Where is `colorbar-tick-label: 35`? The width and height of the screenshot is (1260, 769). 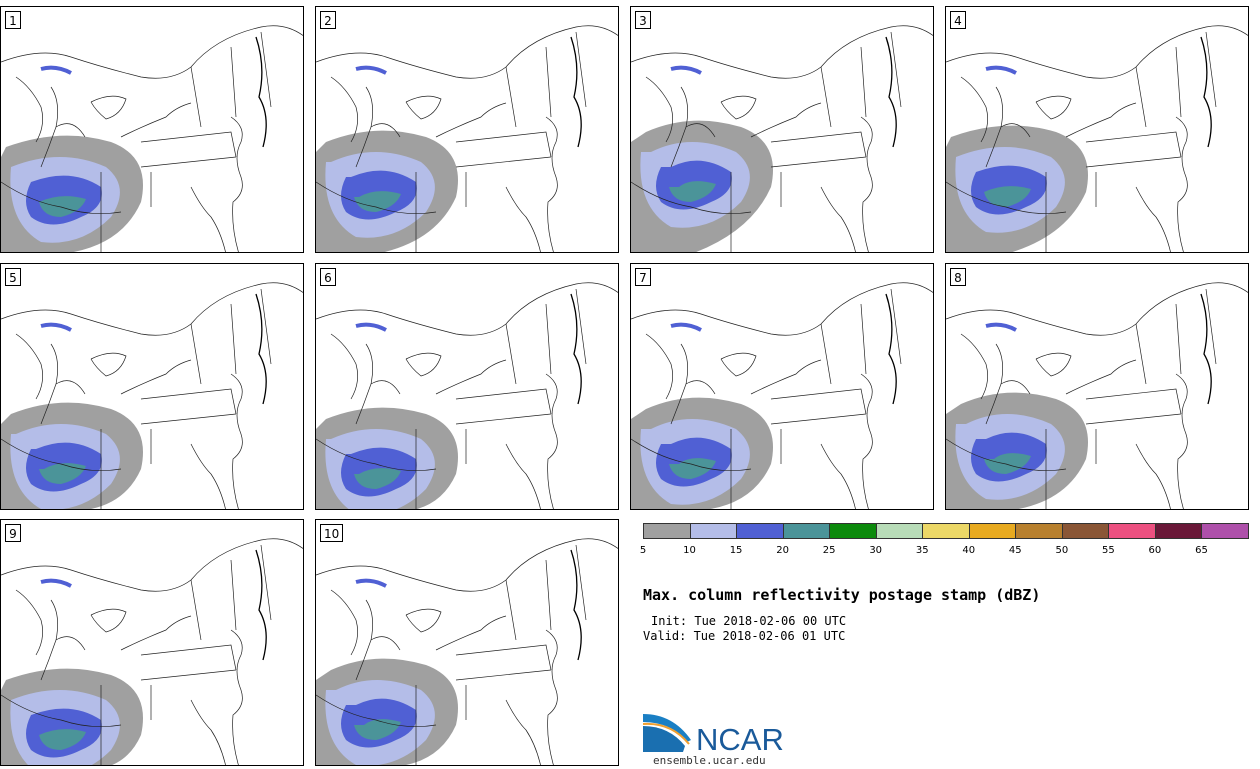
colorbar-tick-label: 35 is located at coordinates (922, 550).